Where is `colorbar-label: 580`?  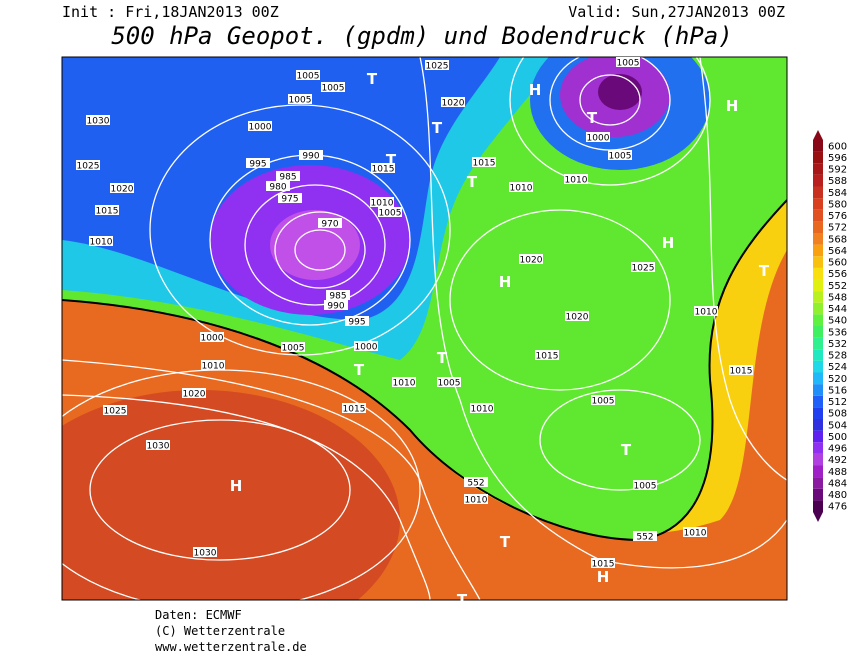
colorbar-label: 580 is located at coordinates (837, 204).